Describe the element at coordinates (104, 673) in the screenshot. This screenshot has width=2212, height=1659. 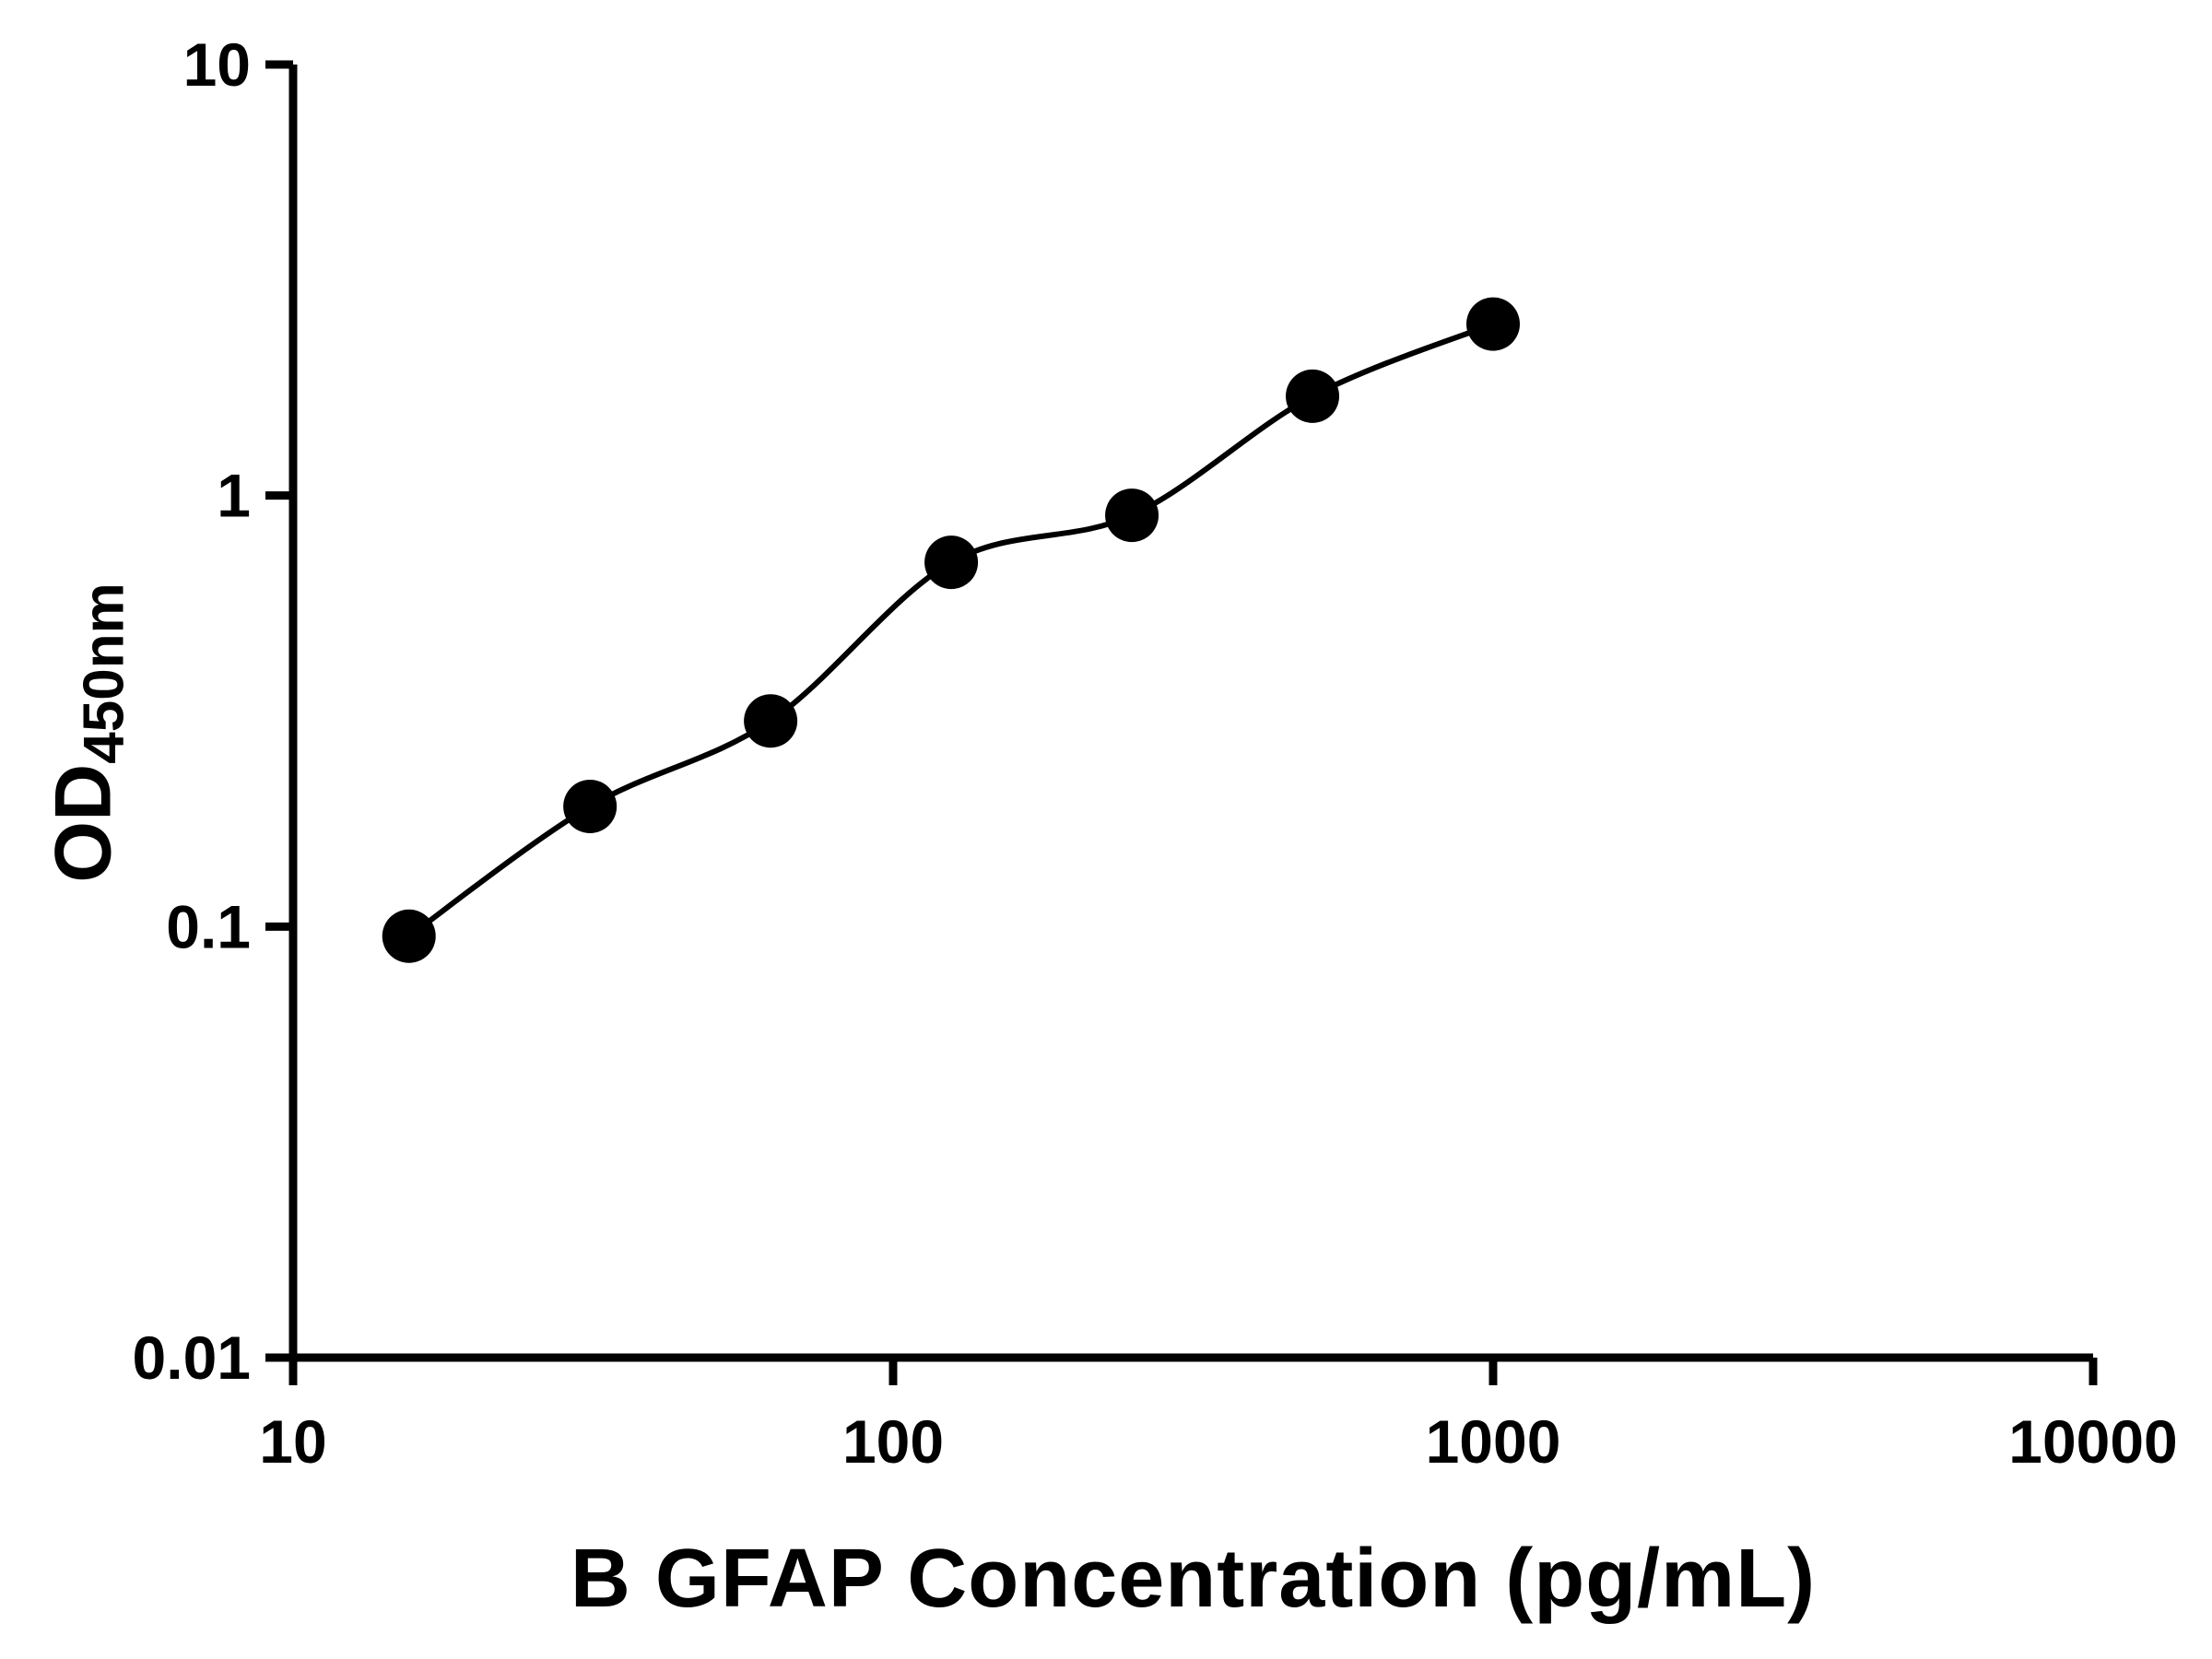
I see `y-axis-title-subscript: 450nm` at that location.